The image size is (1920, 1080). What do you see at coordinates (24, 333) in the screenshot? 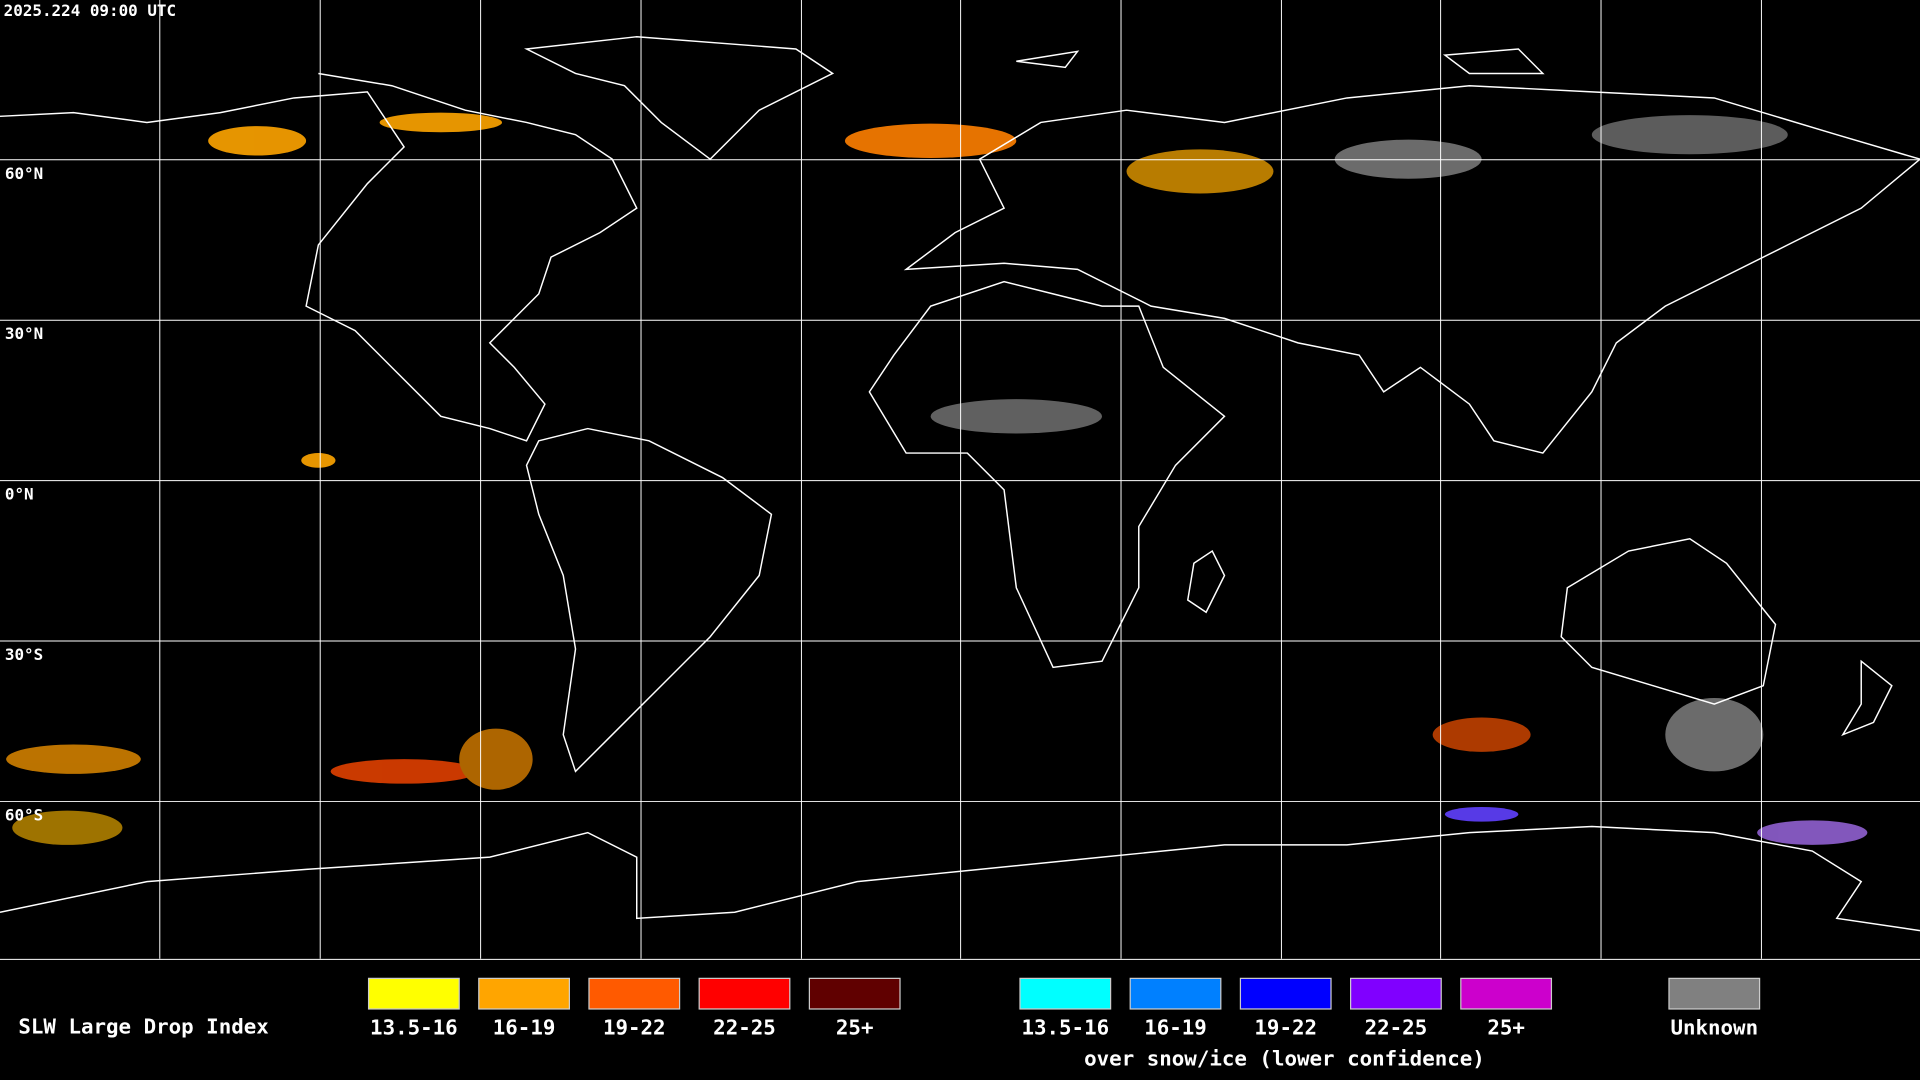
I see `latitude-label: 30°N` at bounding box center [24, 333].